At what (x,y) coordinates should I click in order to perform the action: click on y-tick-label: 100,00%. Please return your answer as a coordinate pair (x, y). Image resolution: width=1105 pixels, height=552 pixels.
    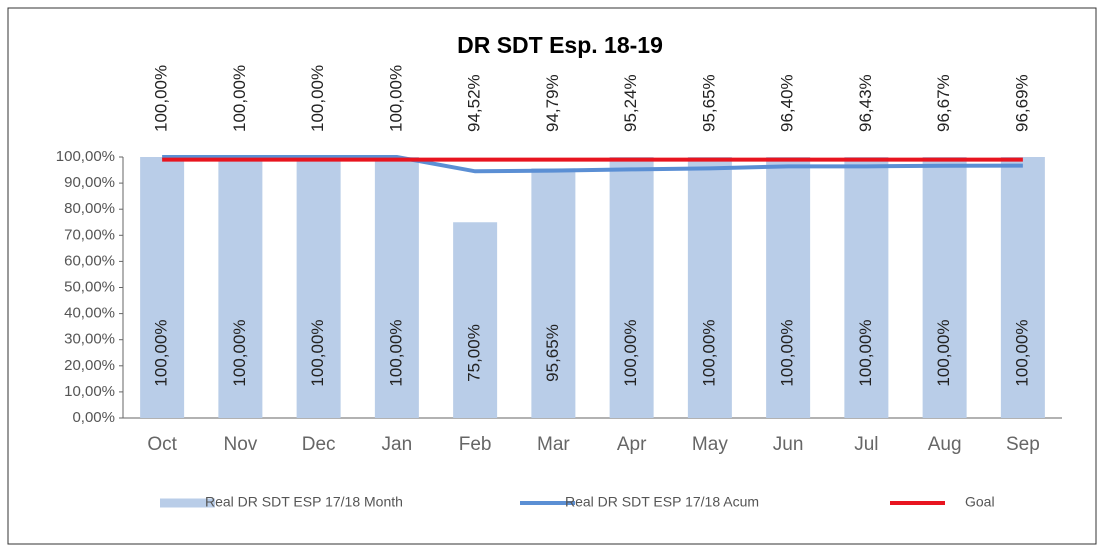
    Looking at the image, I should click on (85, 156).